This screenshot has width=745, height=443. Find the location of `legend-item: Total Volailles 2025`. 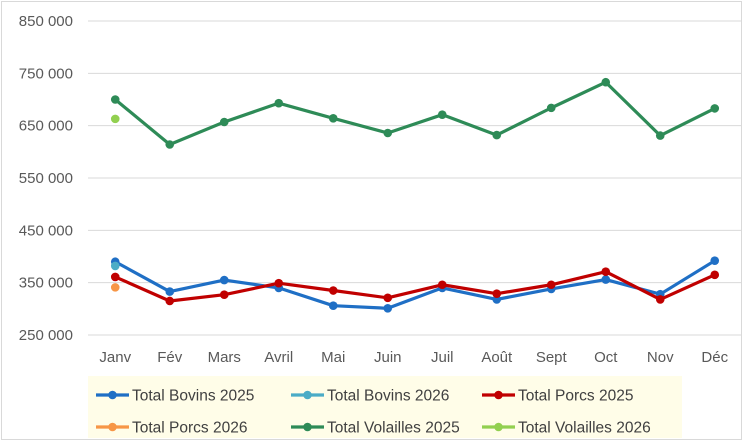

legend-item: Total Volailles 2025 is located at coordinates (375, 428).